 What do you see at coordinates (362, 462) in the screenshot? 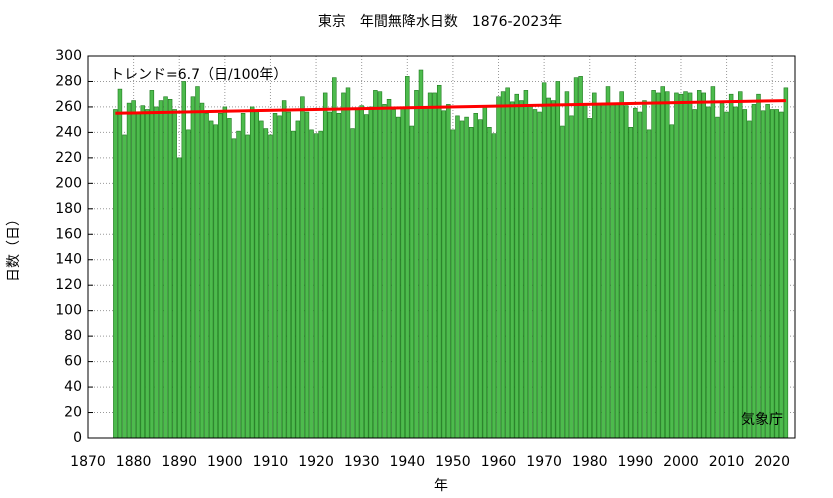
I see `x-tick-label: 1930` at bounding box center [362, 462].